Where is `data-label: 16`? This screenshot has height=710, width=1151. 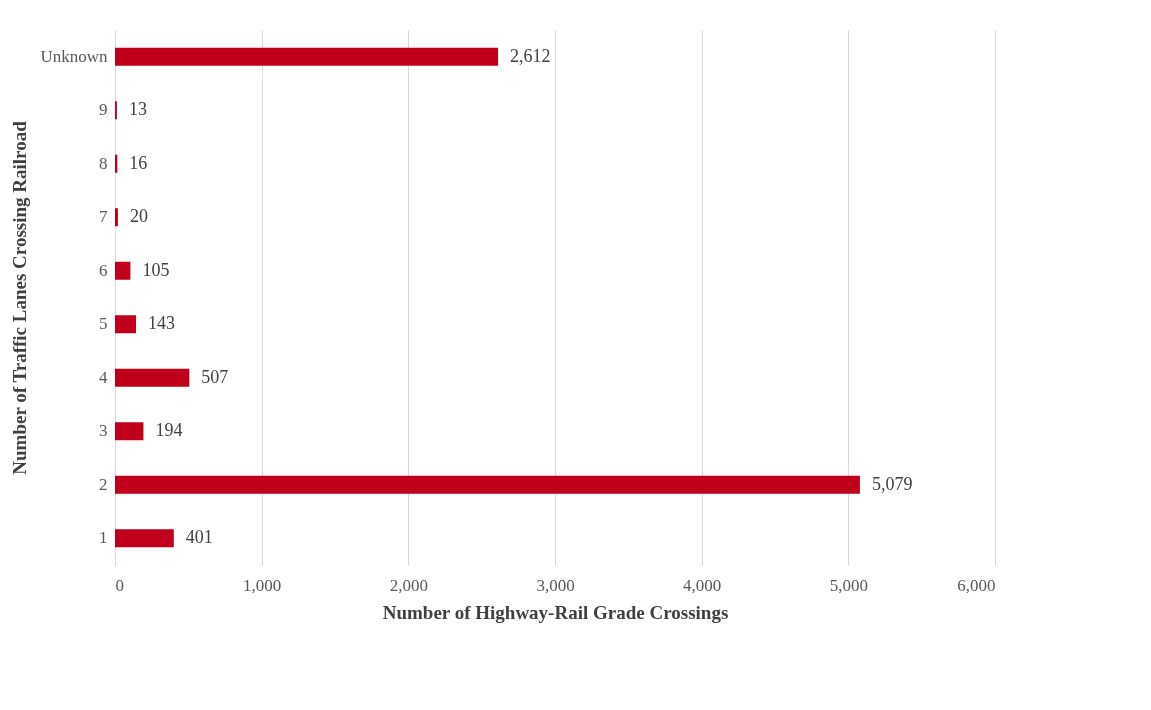
data-label: 16 is located at coordinates (138, 162).